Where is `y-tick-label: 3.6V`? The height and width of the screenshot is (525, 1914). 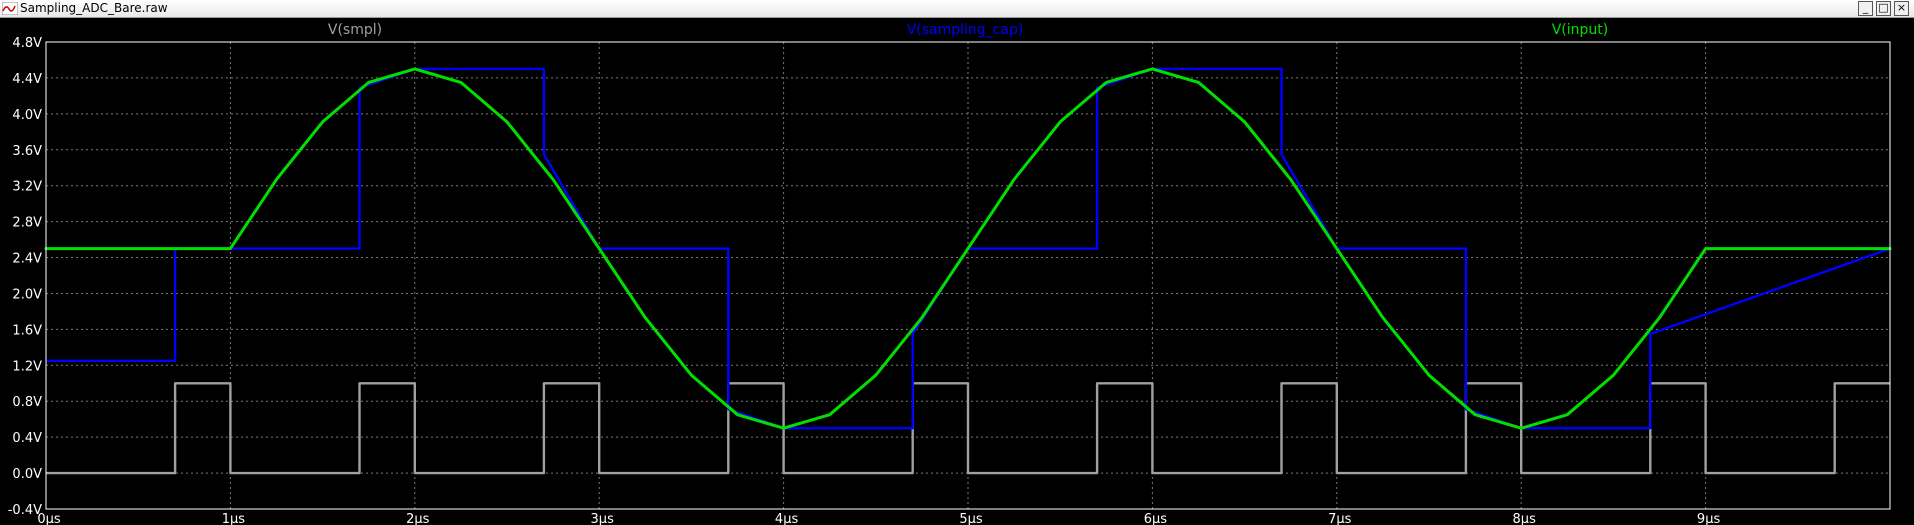 y-tick-label: 3.6V is located at coordinates (27, 151).